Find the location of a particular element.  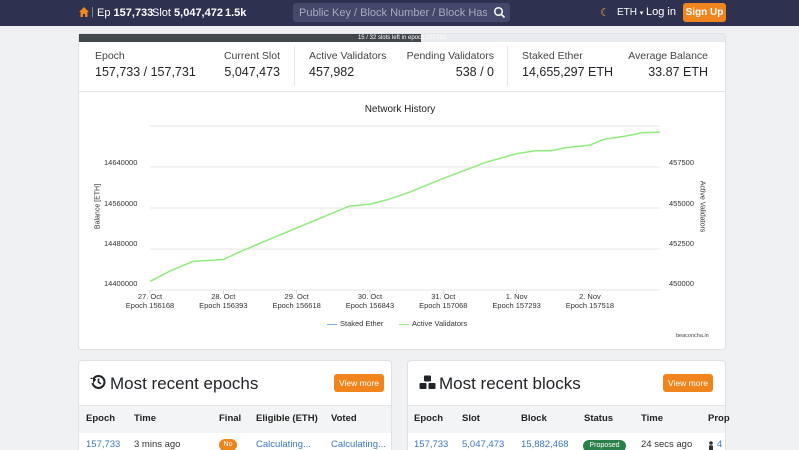

login-link: Log in is located at coordinates (661, 12).